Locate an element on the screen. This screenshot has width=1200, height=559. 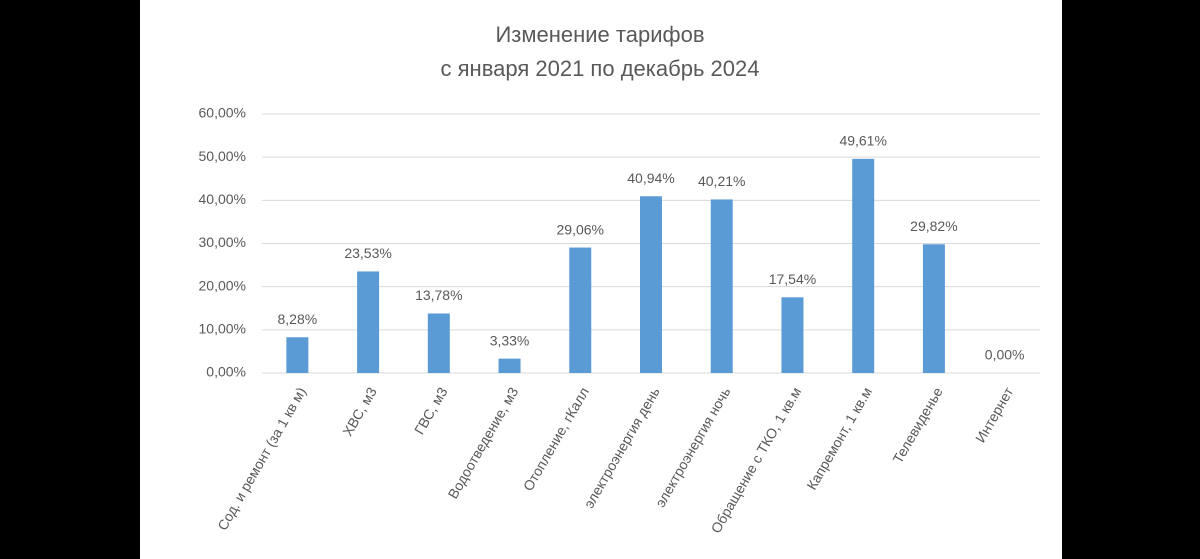
y-tick-label: 10,00% is located at coordinates (222, 329).